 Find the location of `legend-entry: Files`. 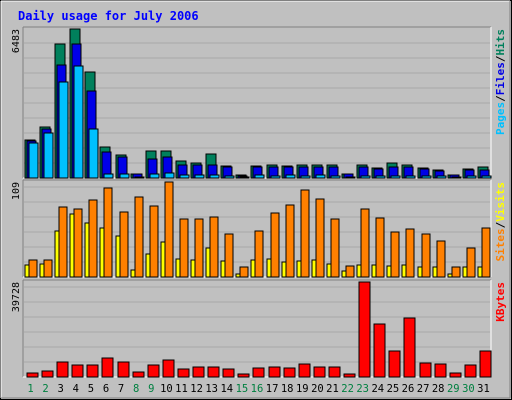

legend-entry: Files is located at coordinates (500, 78).